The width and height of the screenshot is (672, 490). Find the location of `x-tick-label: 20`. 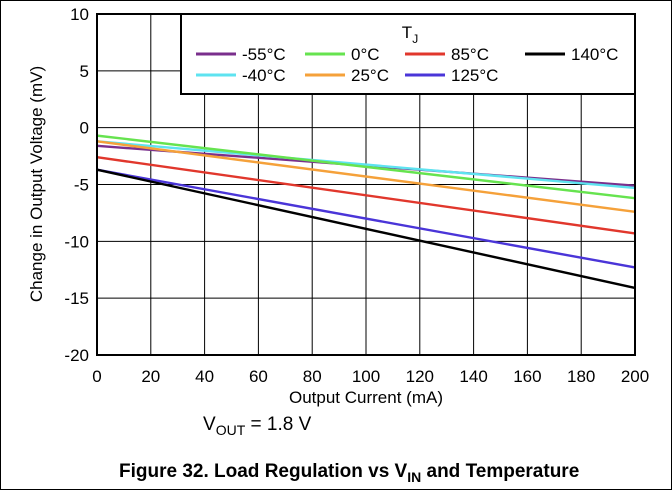

x-tick-label: 20 is located at coordinates (150, 376).